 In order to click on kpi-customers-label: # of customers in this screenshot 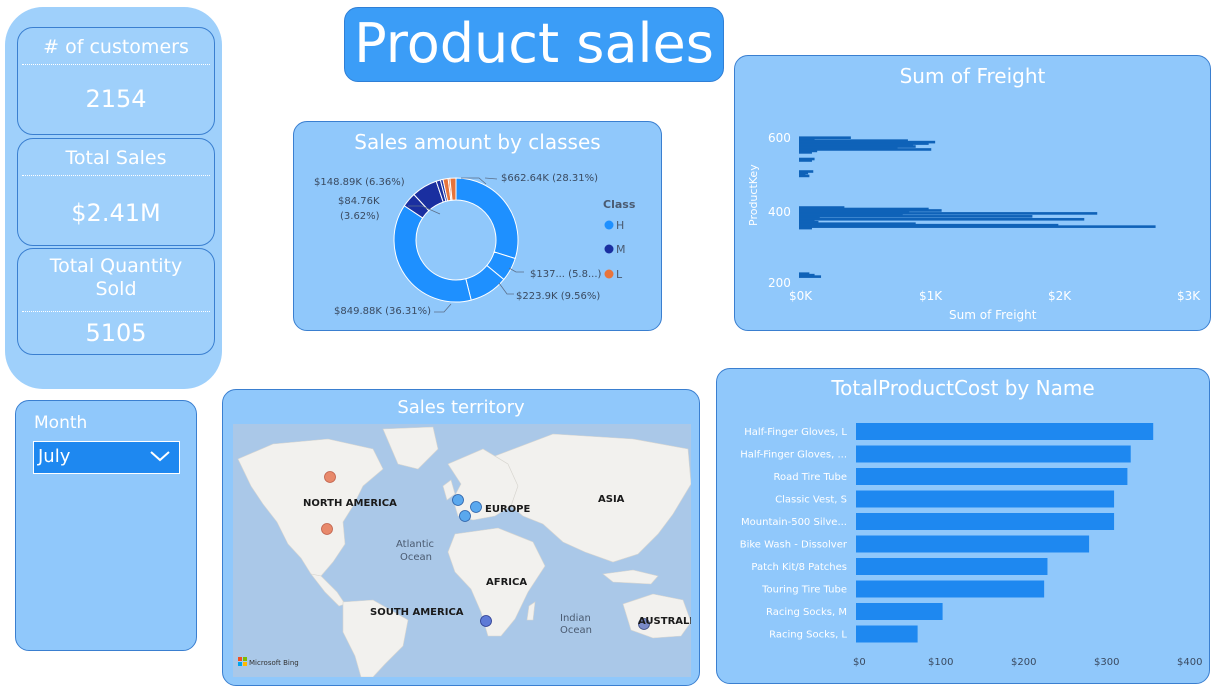, I will do `click(116, 47)`.